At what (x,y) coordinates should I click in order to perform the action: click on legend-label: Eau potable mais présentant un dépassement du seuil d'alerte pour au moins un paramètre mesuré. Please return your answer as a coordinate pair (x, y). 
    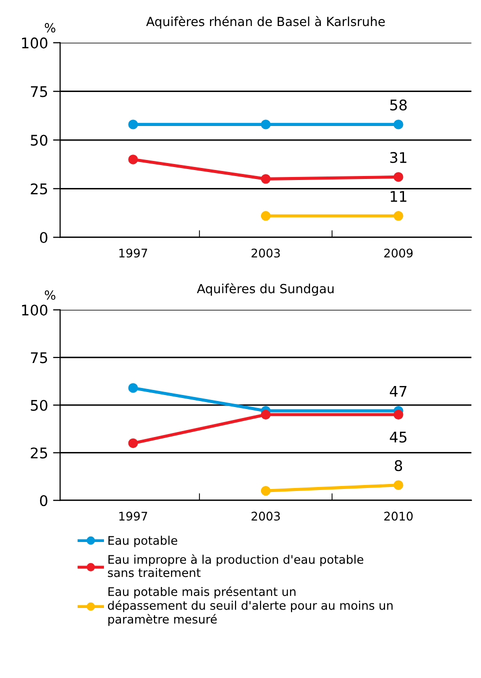
    Looking at the image, I should click on (250, 606).